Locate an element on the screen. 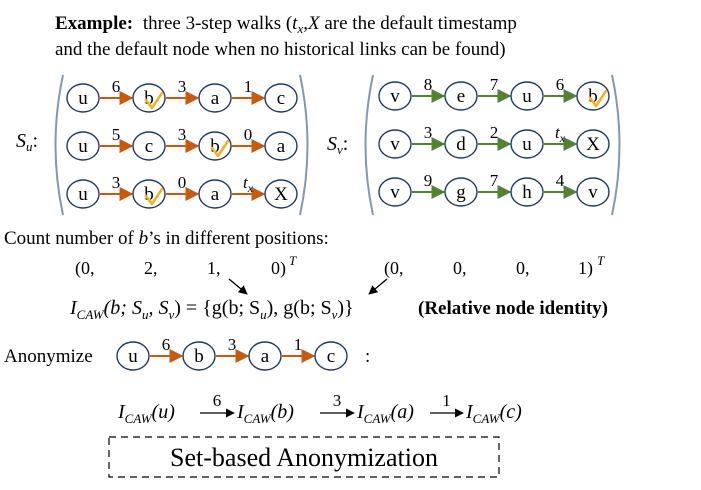  sv-node-h is located at coordinates (527, 192).